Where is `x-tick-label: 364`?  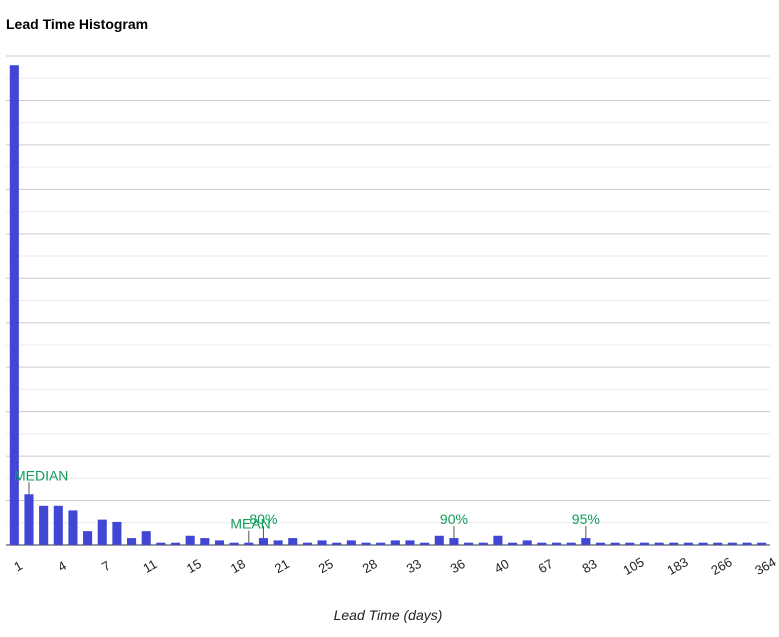 x-tick-label: 364 is located at coordinates (765, 566).